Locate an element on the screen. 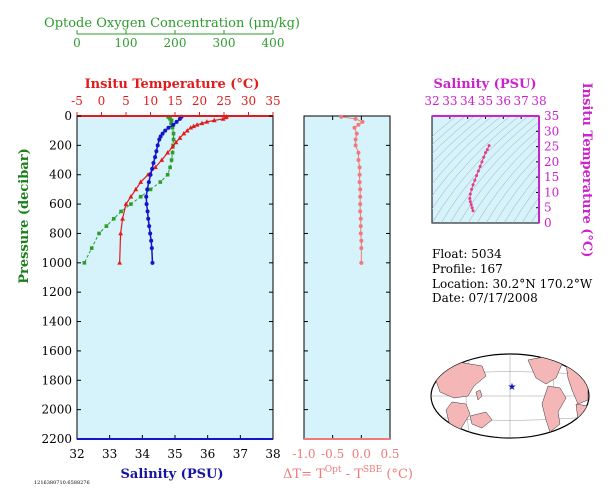  ts-x-tick-label: 33 is located at coordinates (449, 101).